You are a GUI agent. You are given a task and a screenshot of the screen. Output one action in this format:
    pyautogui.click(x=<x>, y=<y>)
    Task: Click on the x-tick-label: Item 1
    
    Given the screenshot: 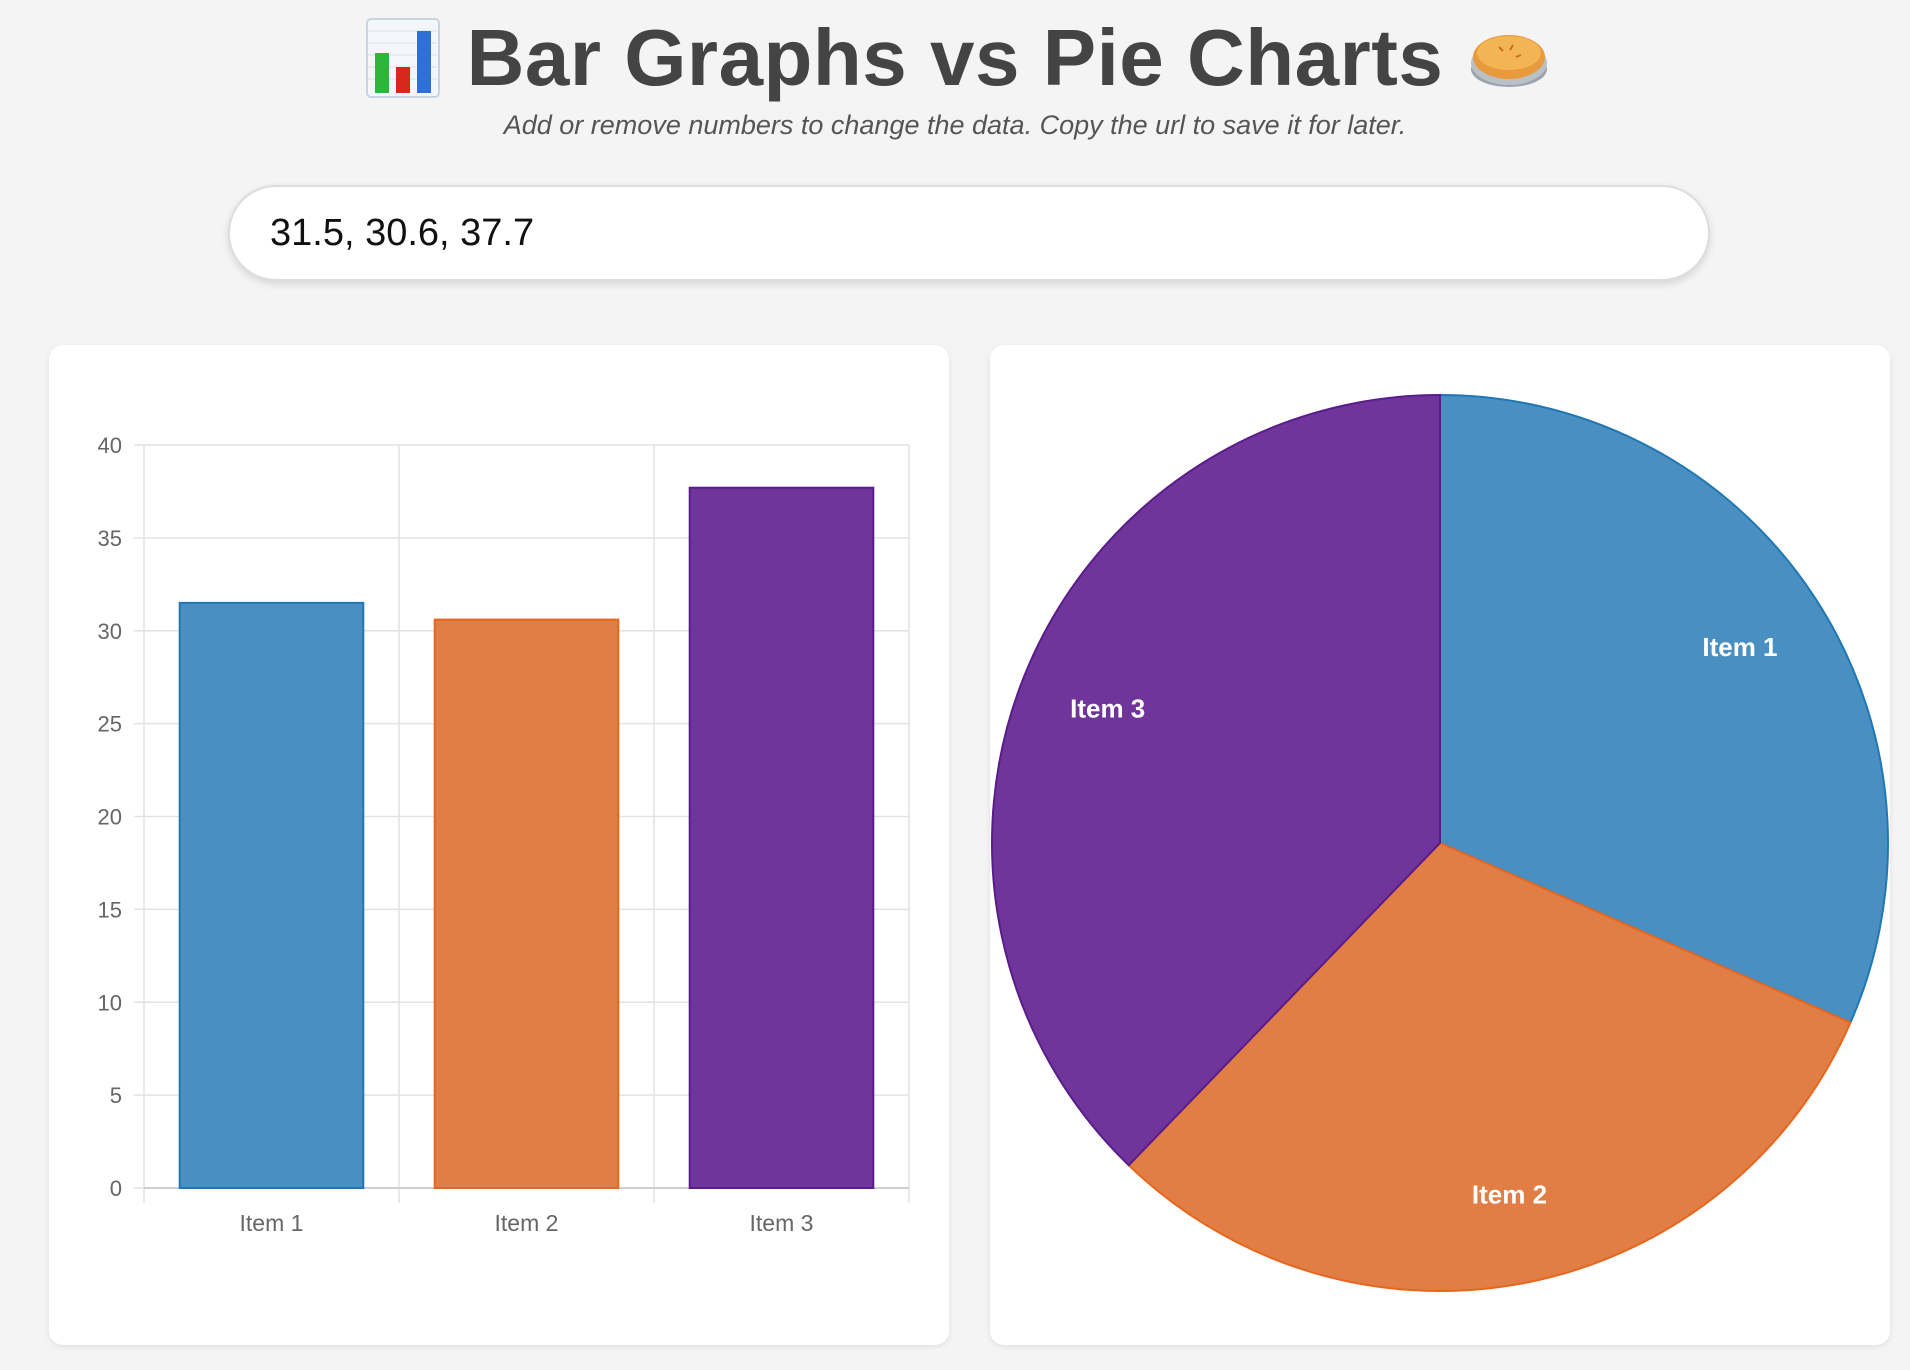 What is the action you would take?
    pyautogui.click(x=272, y=1223)
    